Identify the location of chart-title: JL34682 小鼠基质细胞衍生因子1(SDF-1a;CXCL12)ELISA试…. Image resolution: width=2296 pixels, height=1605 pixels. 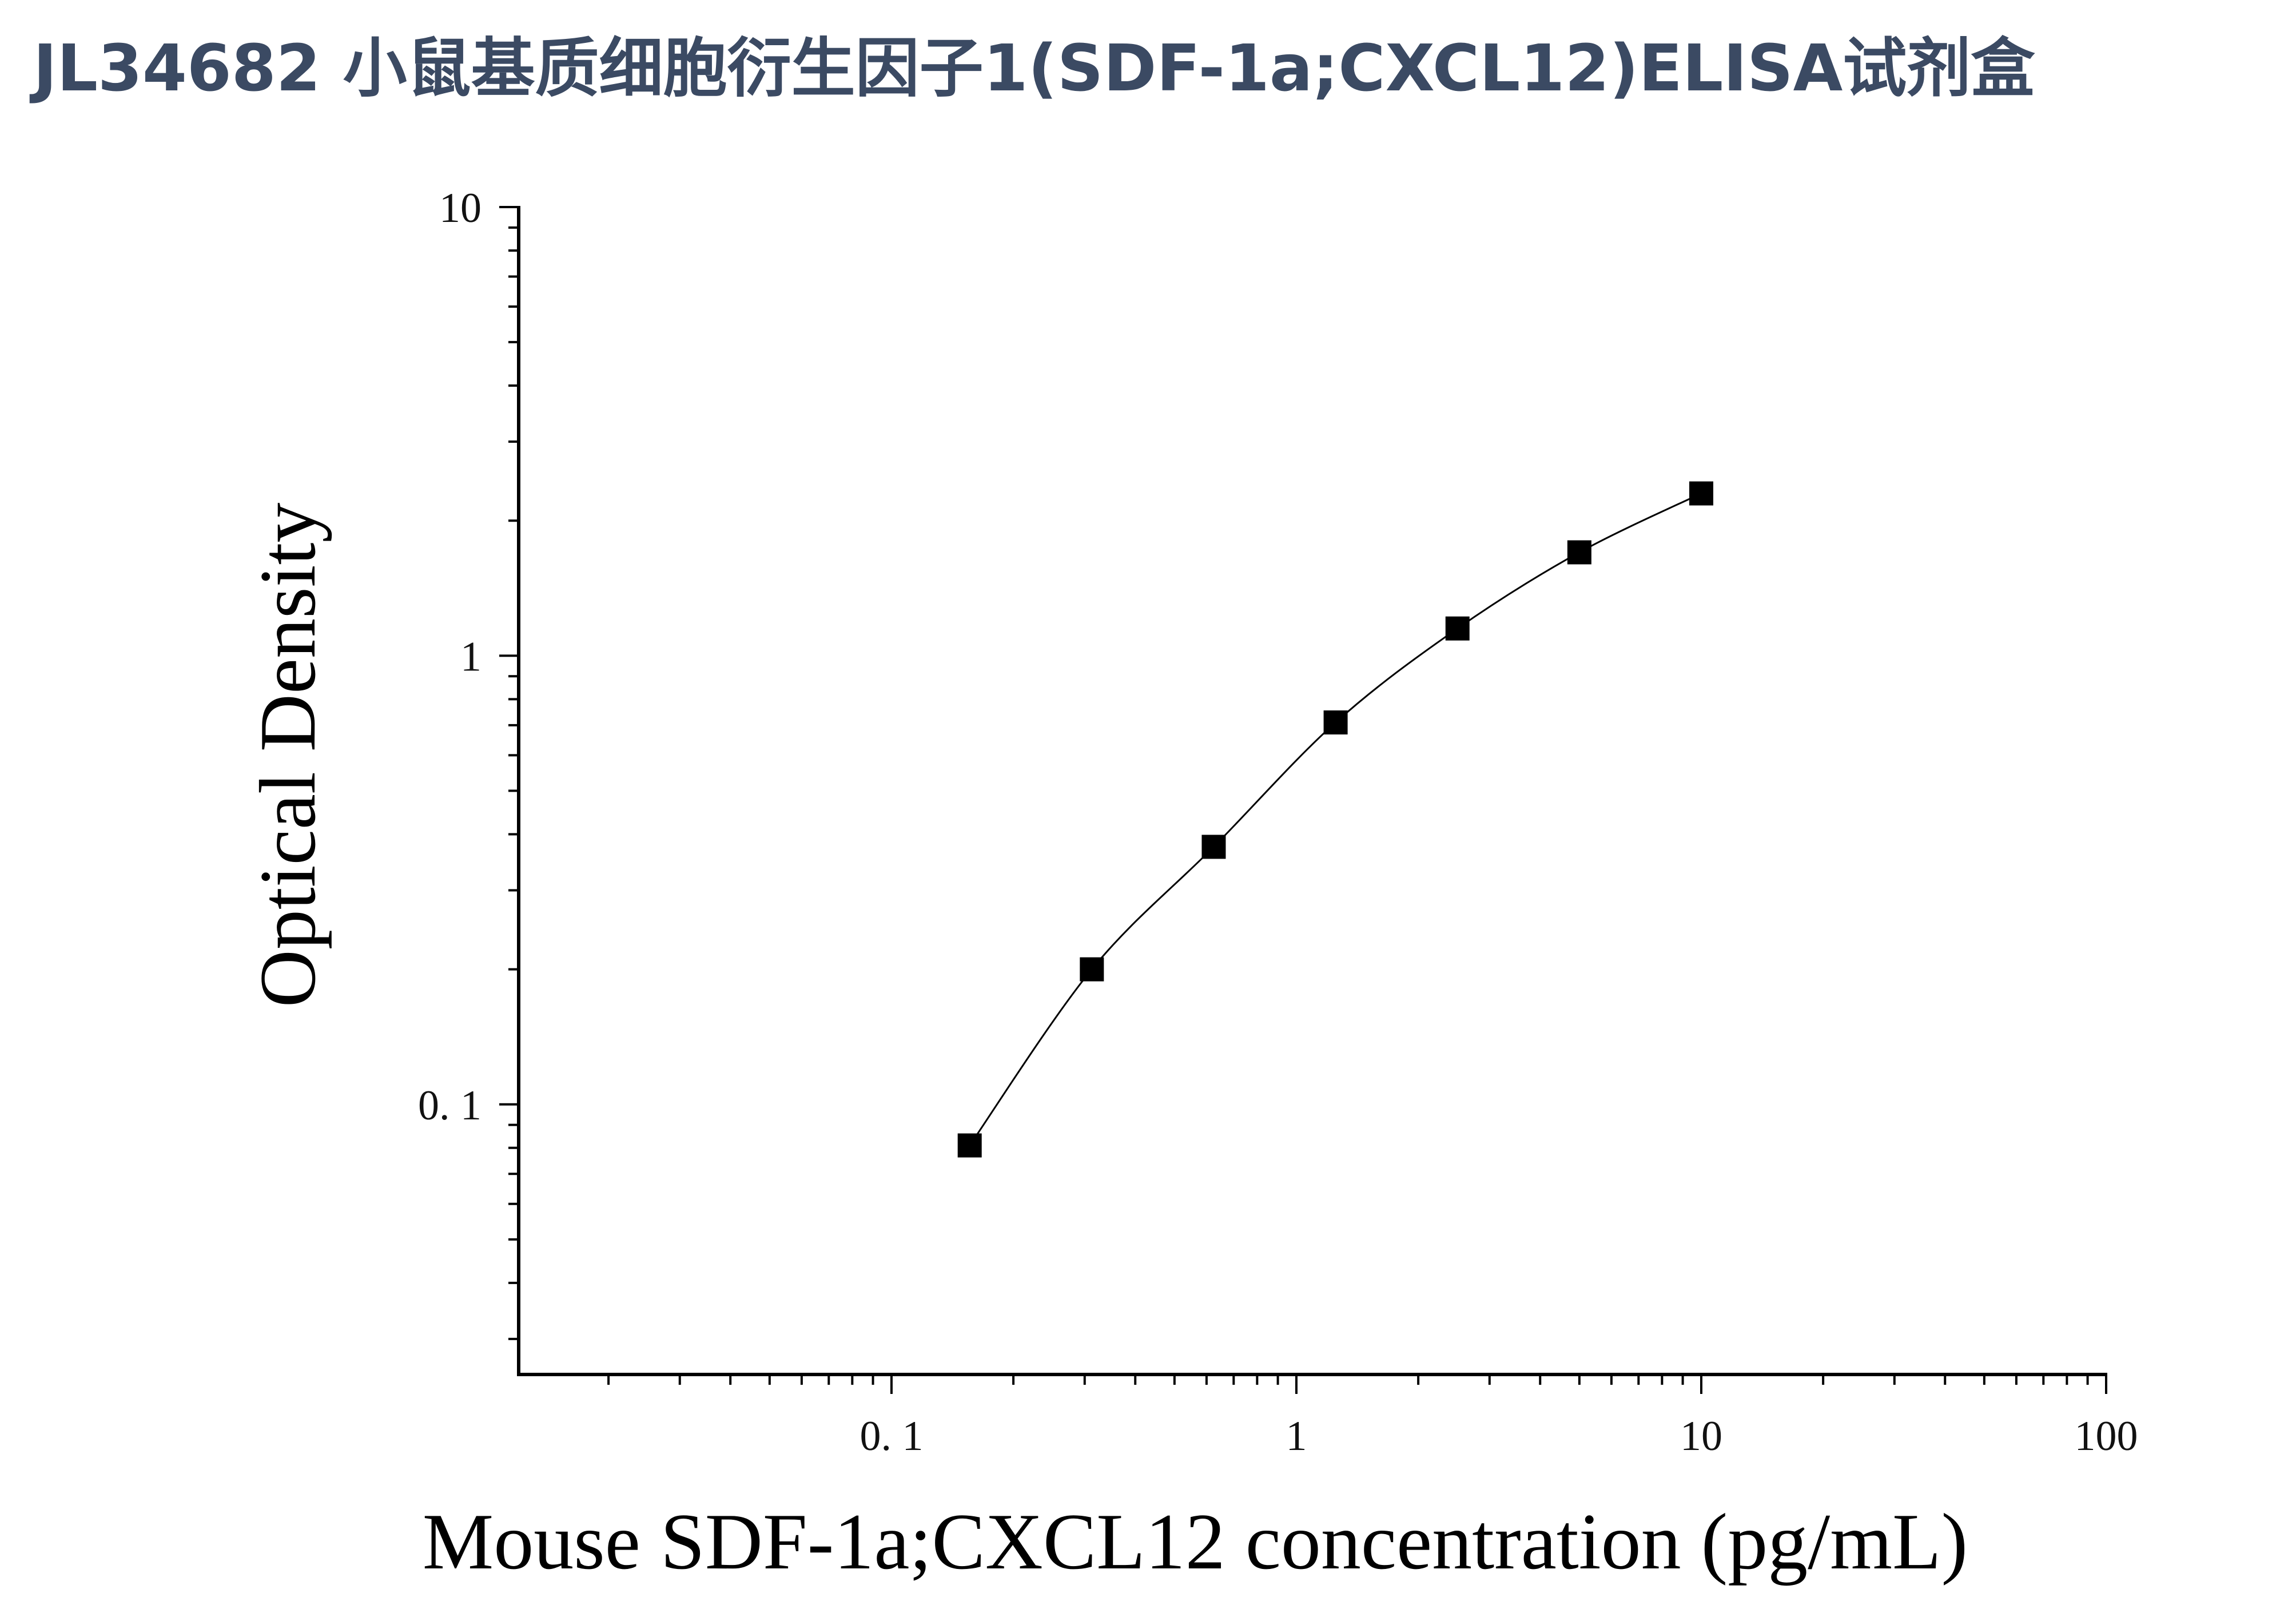
(1032, 68).